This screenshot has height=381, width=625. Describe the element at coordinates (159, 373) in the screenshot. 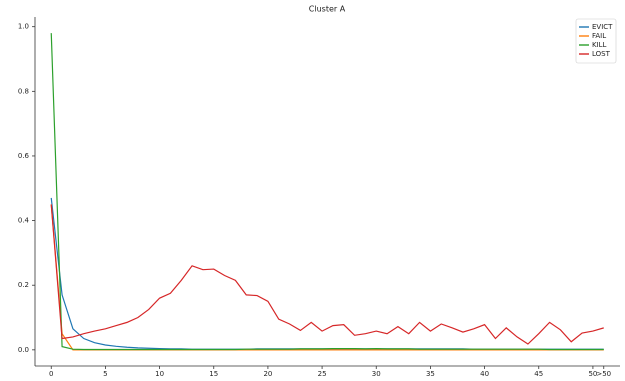

I see `x-tick-label: 10` at that location.